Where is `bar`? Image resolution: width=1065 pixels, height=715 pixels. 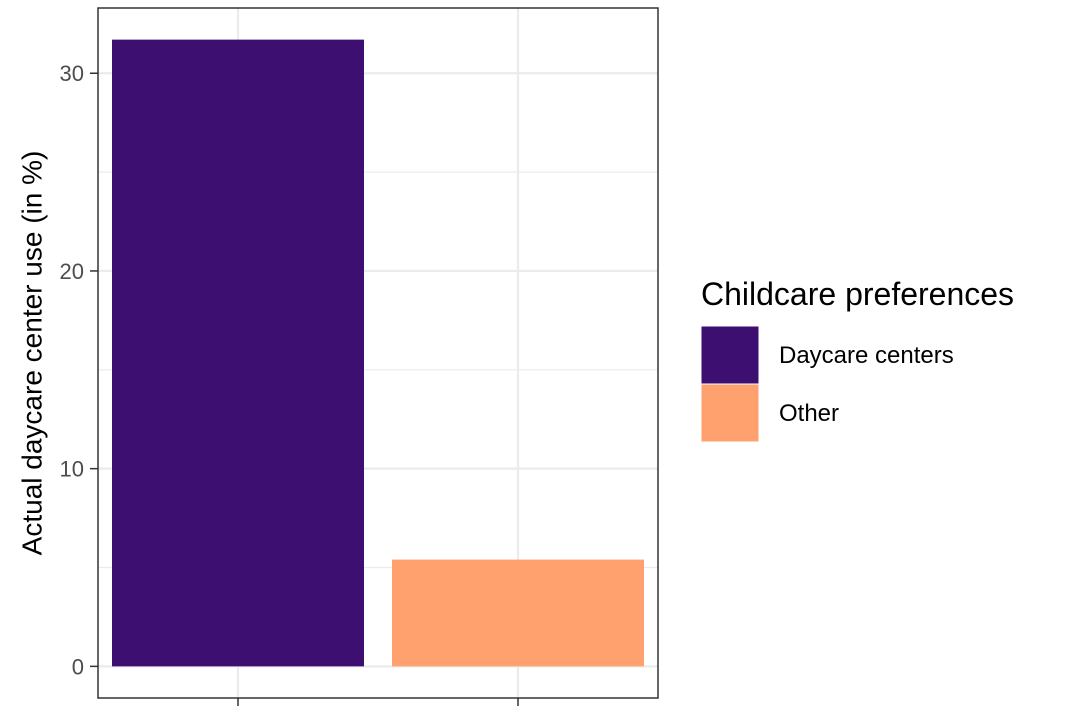 bar is located at coordinates (518, 613).